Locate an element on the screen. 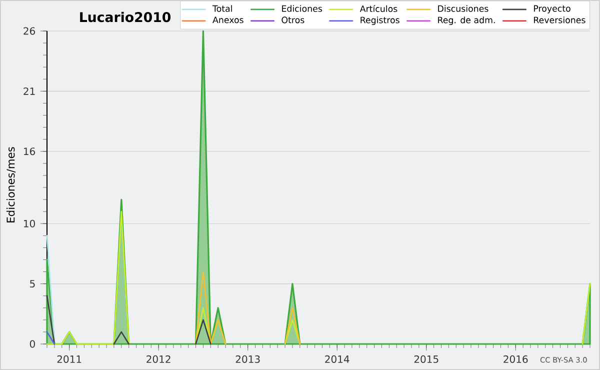 Image resolution: width=600 pixels, height=370 pixels. legend-label: Artículos is located at coordinates (379, 8).